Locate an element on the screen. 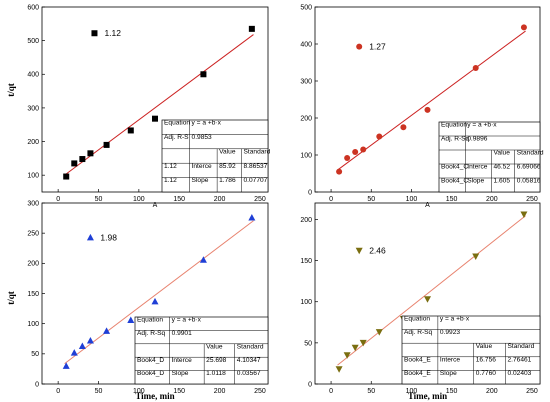  y-tick-label: 500 is located at coordinates (33, 41).